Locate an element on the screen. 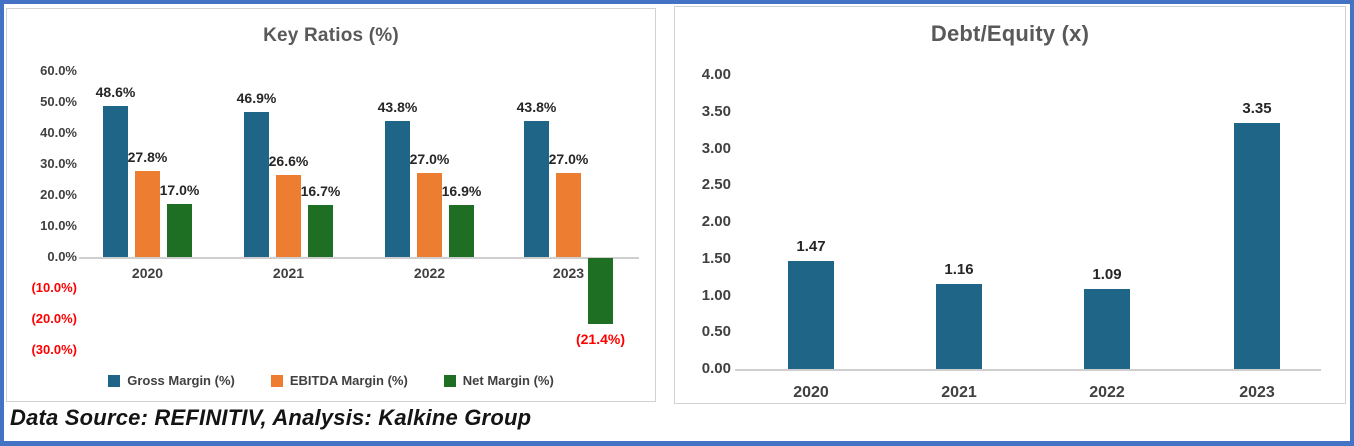  bar-debt-equity-2023 is located at coordinates (1257, 246).